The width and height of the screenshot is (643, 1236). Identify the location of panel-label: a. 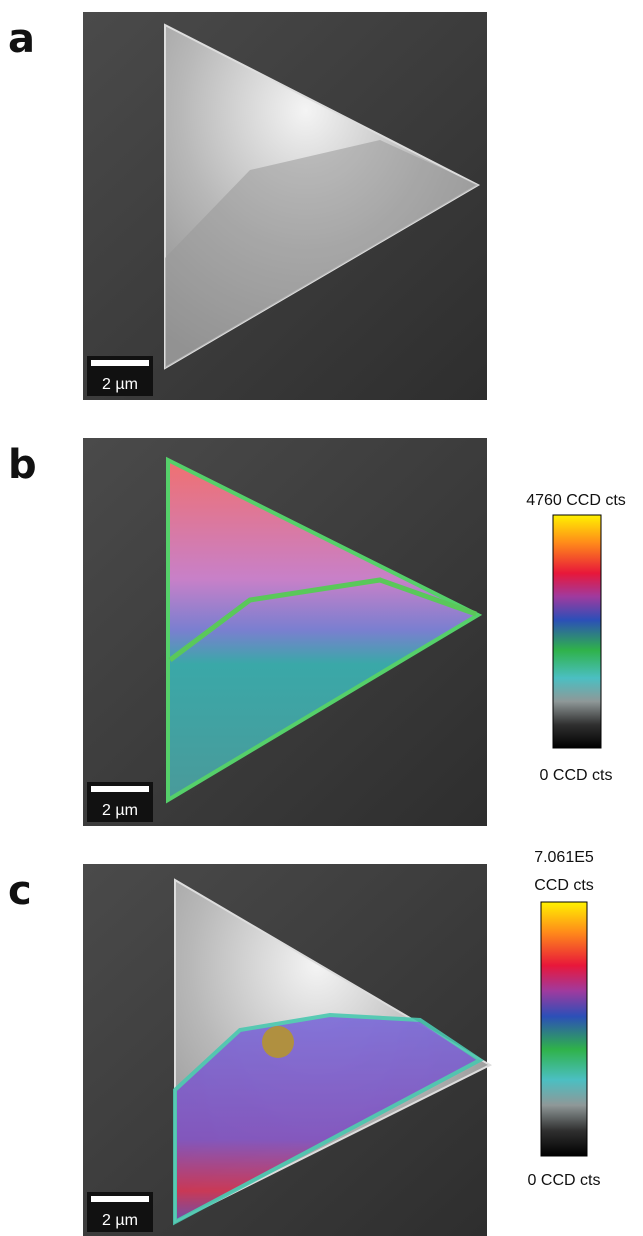
(21, 39).